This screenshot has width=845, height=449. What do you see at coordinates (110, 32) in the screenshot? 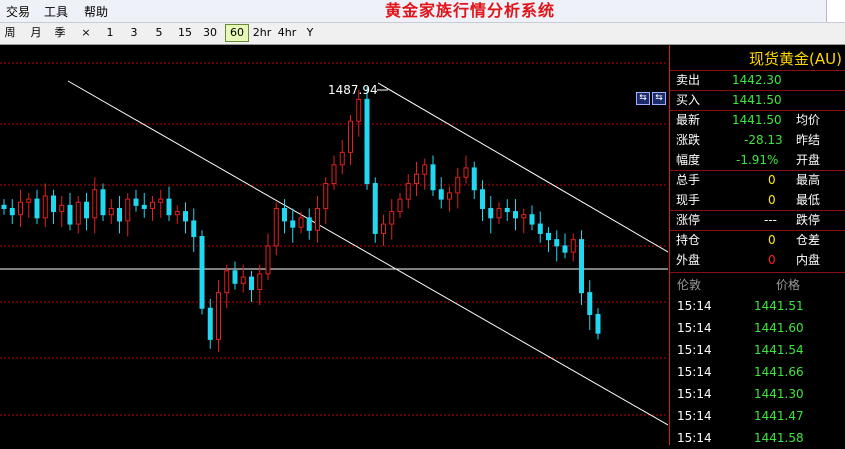
I see `period-1: 1` at bounding box center [110, 32].